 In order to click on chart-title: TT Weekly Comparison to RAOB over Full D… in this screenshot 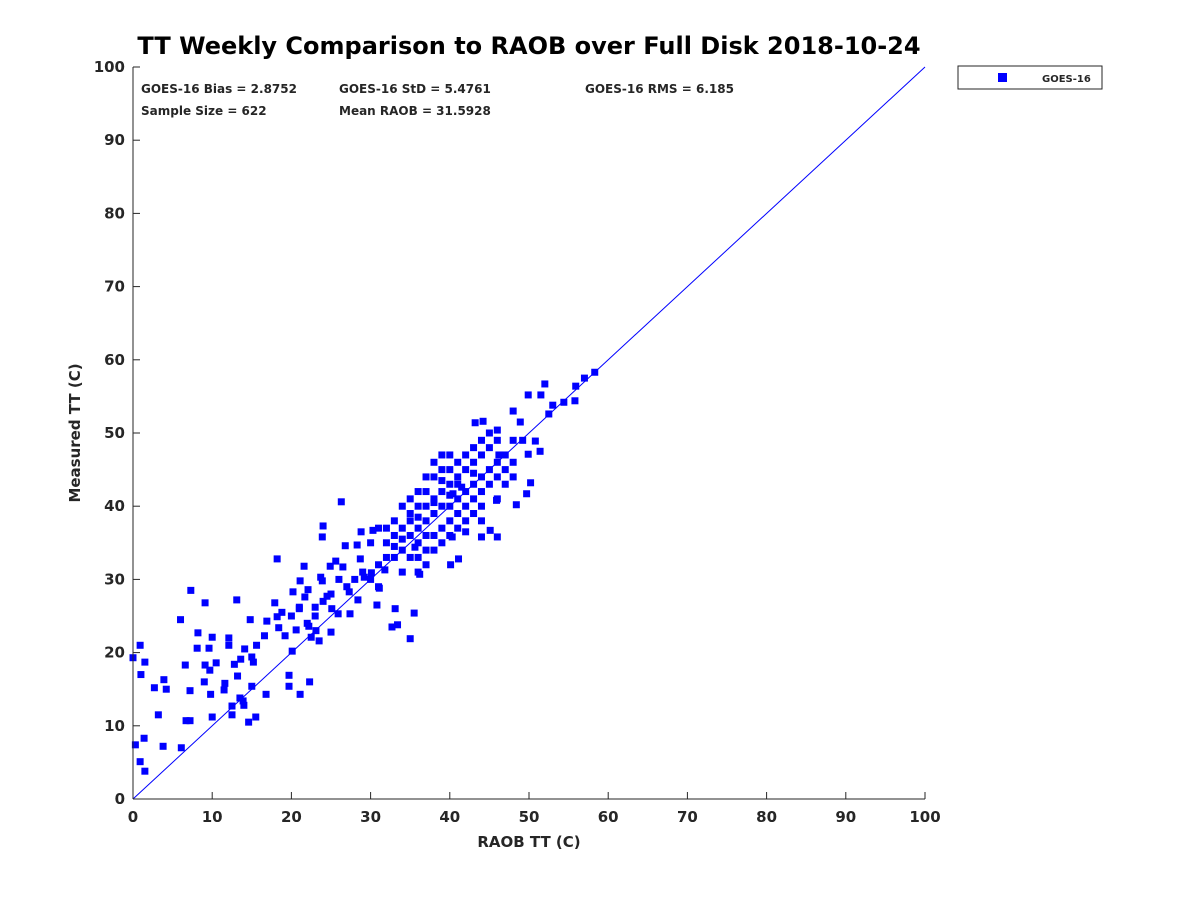, I will do `click(528, 46)`.